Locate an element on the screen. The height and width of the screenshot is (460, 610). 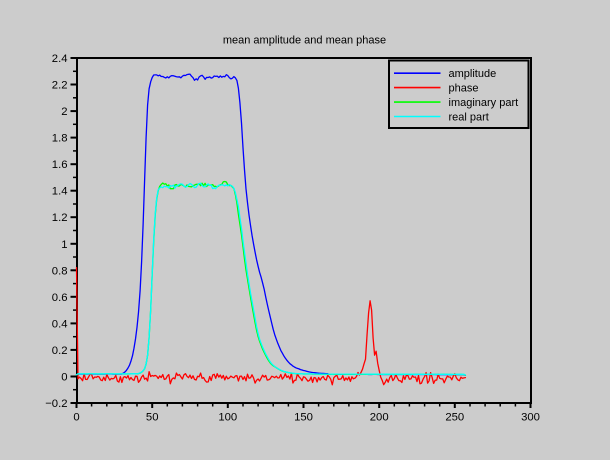
svg-text: 1 is located at coordinates (64, 245).